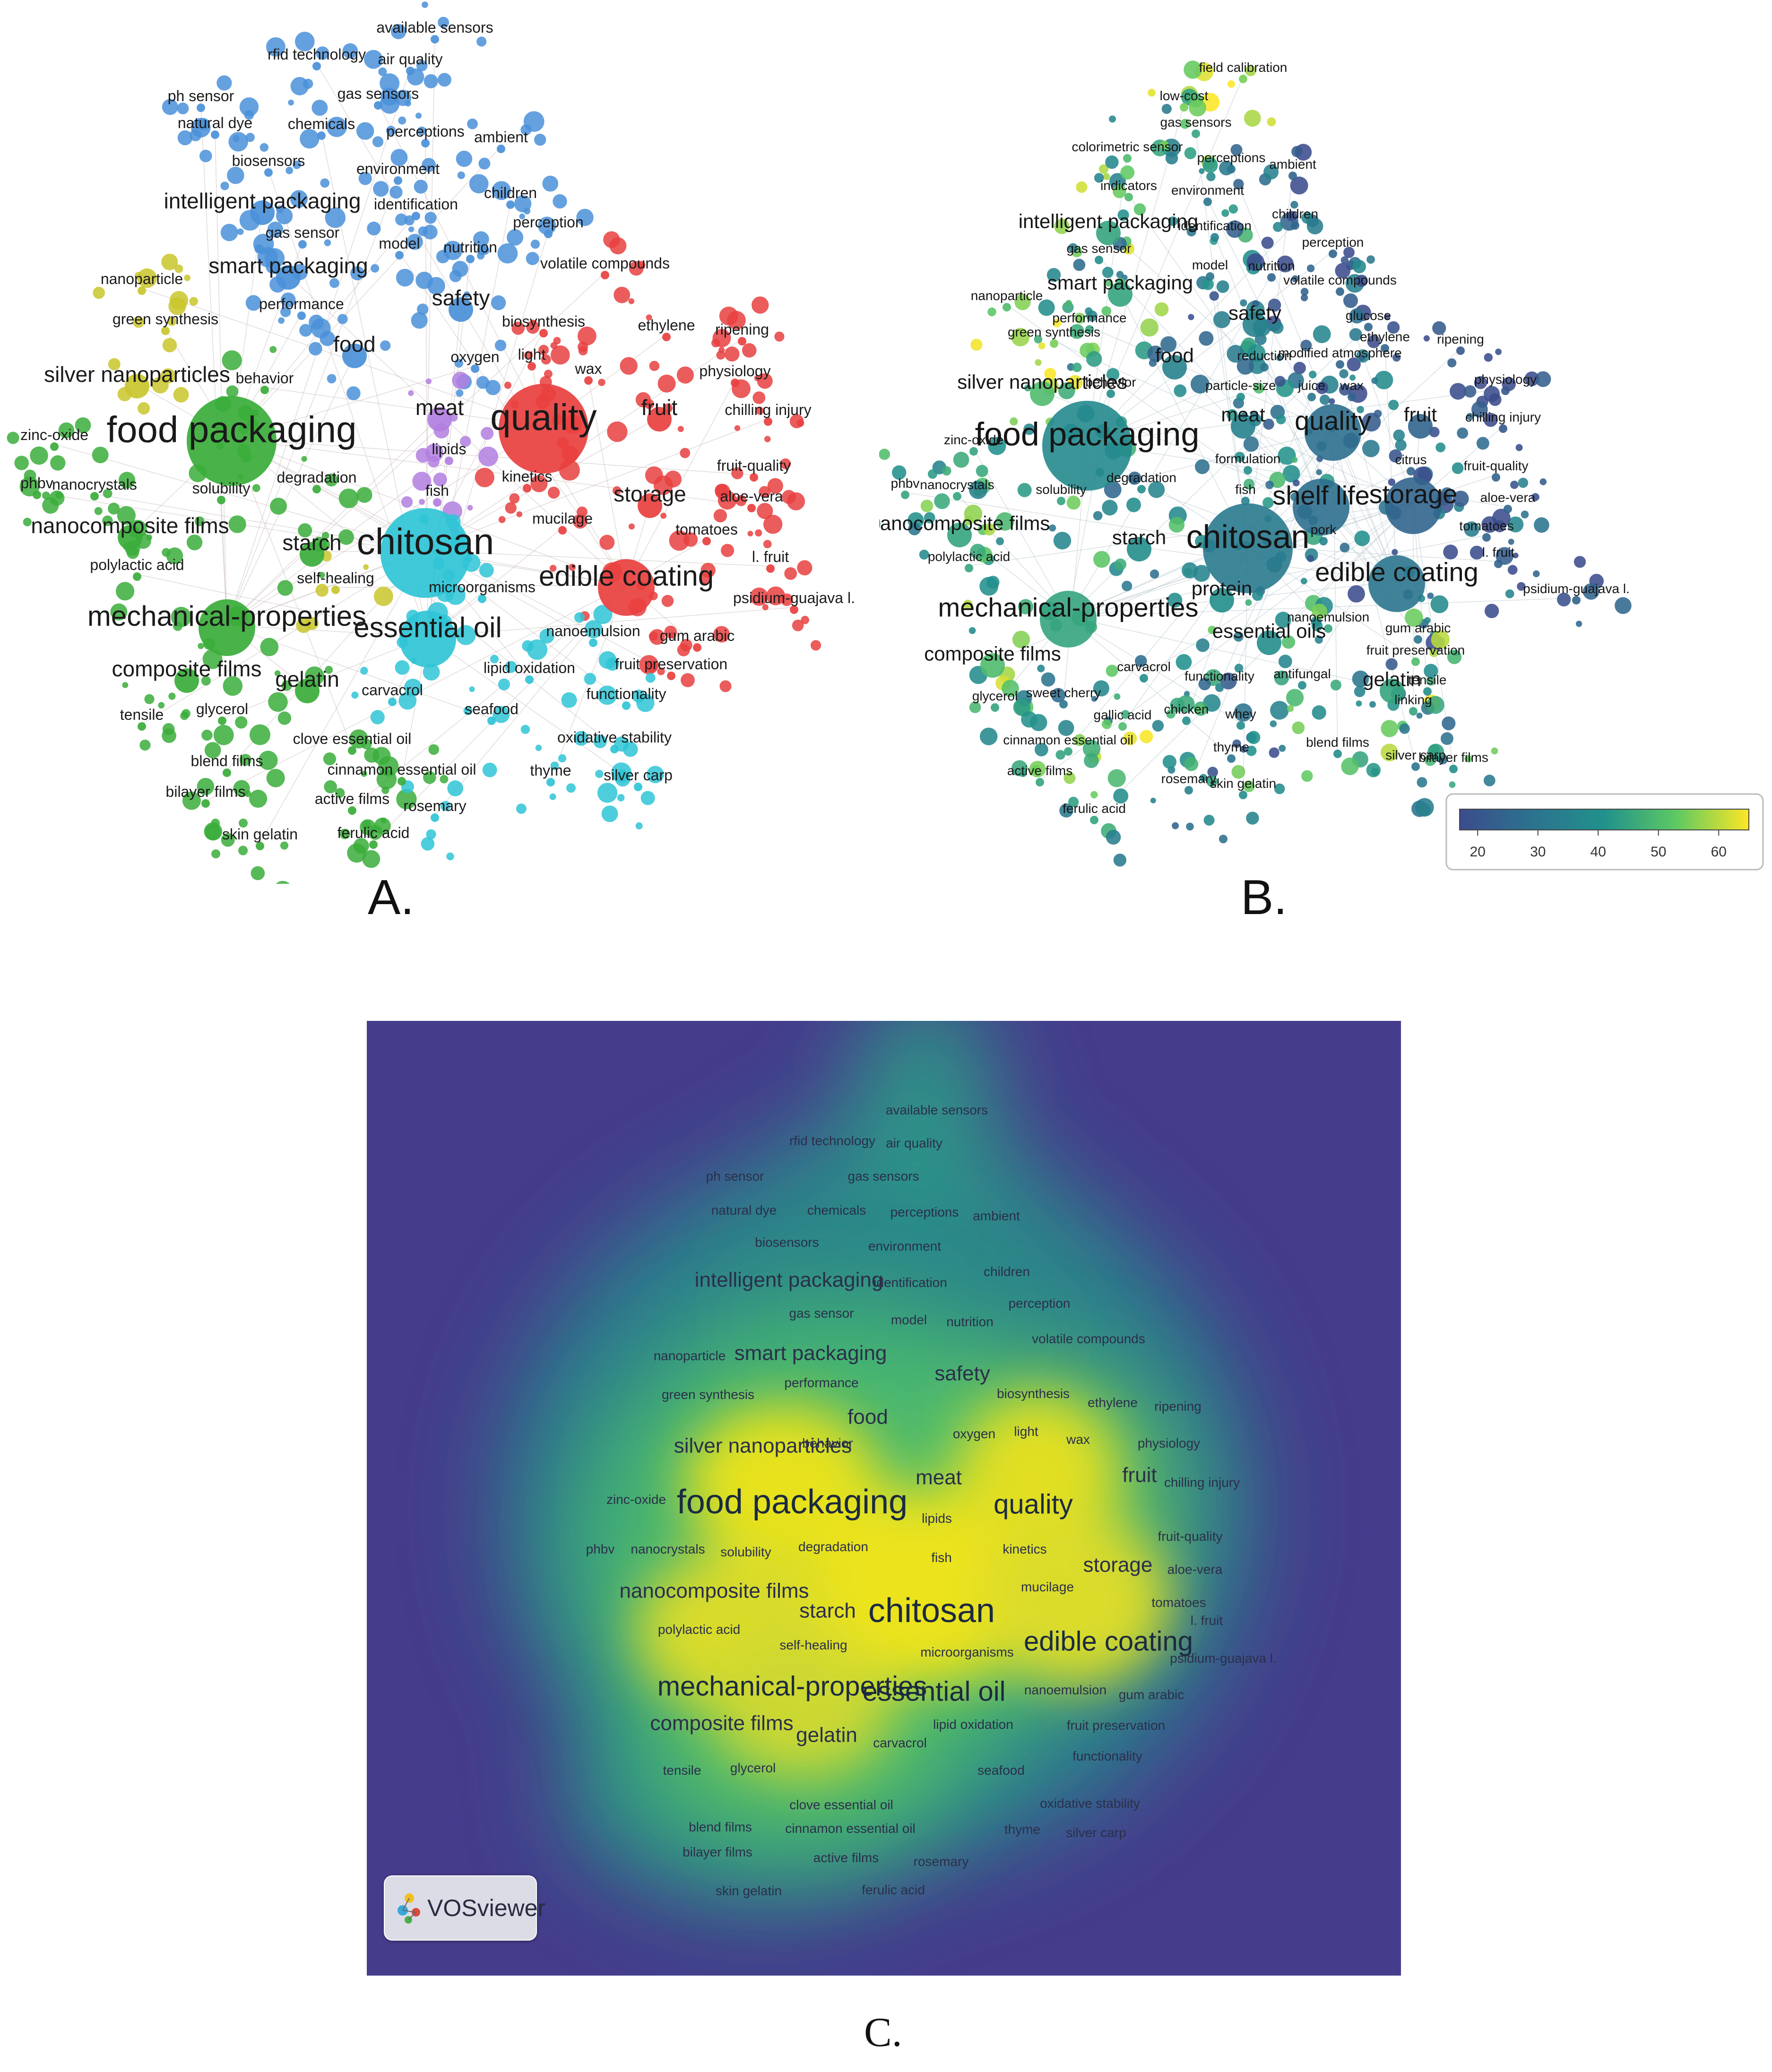 The image size is (1772, 2072). What do you see at coordinates (650, 506) in the screenshot?
I see `node-storage` at bounding box center [650, 506].